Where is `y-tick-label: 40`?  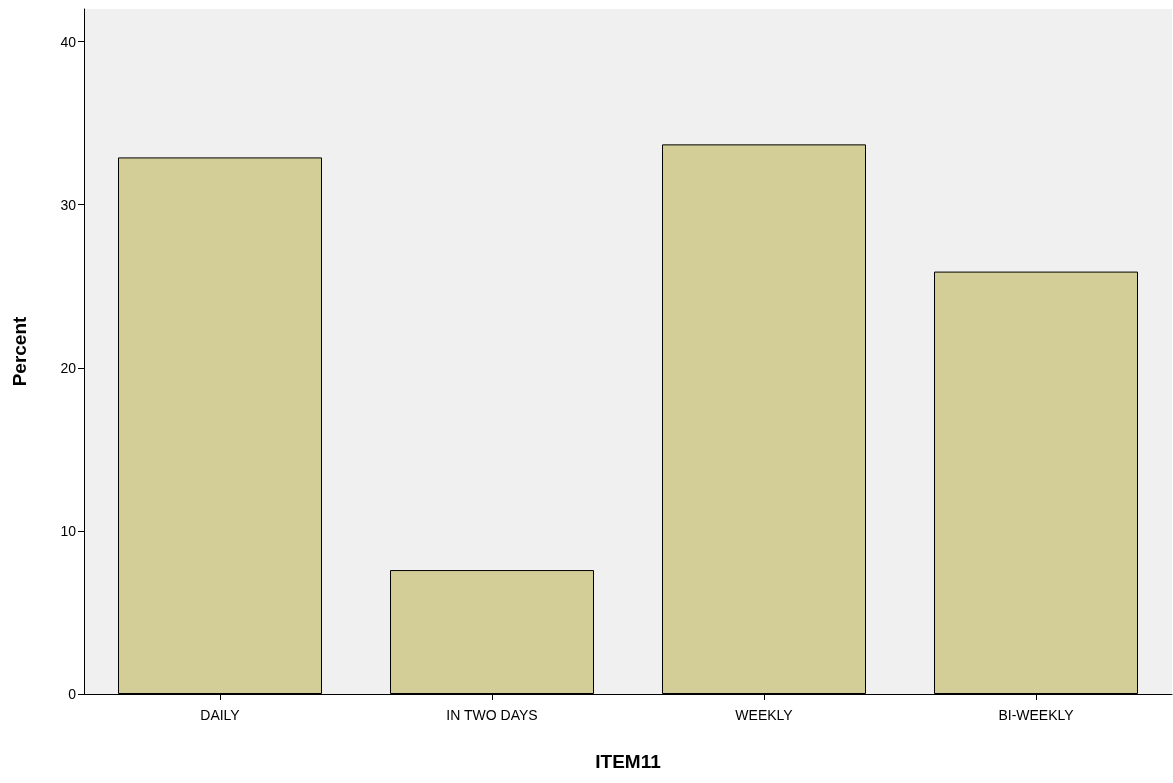
y-tick-label: 40 is located at coordinates (68, 41).